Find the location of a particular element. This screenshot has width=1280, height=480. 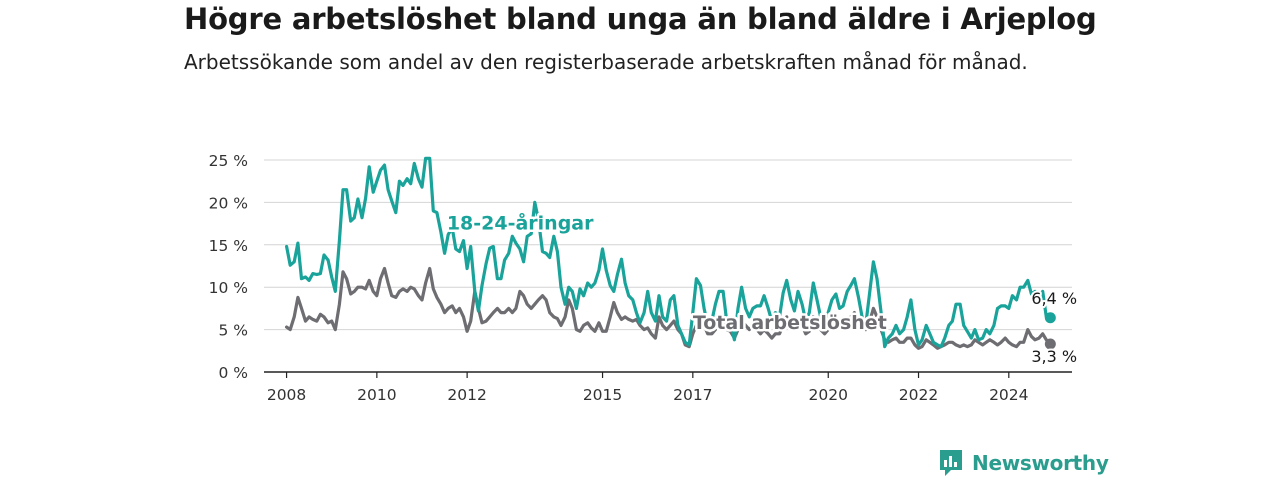

series-label-total: Total arbetslöshet is located at coordinates (790, 323).